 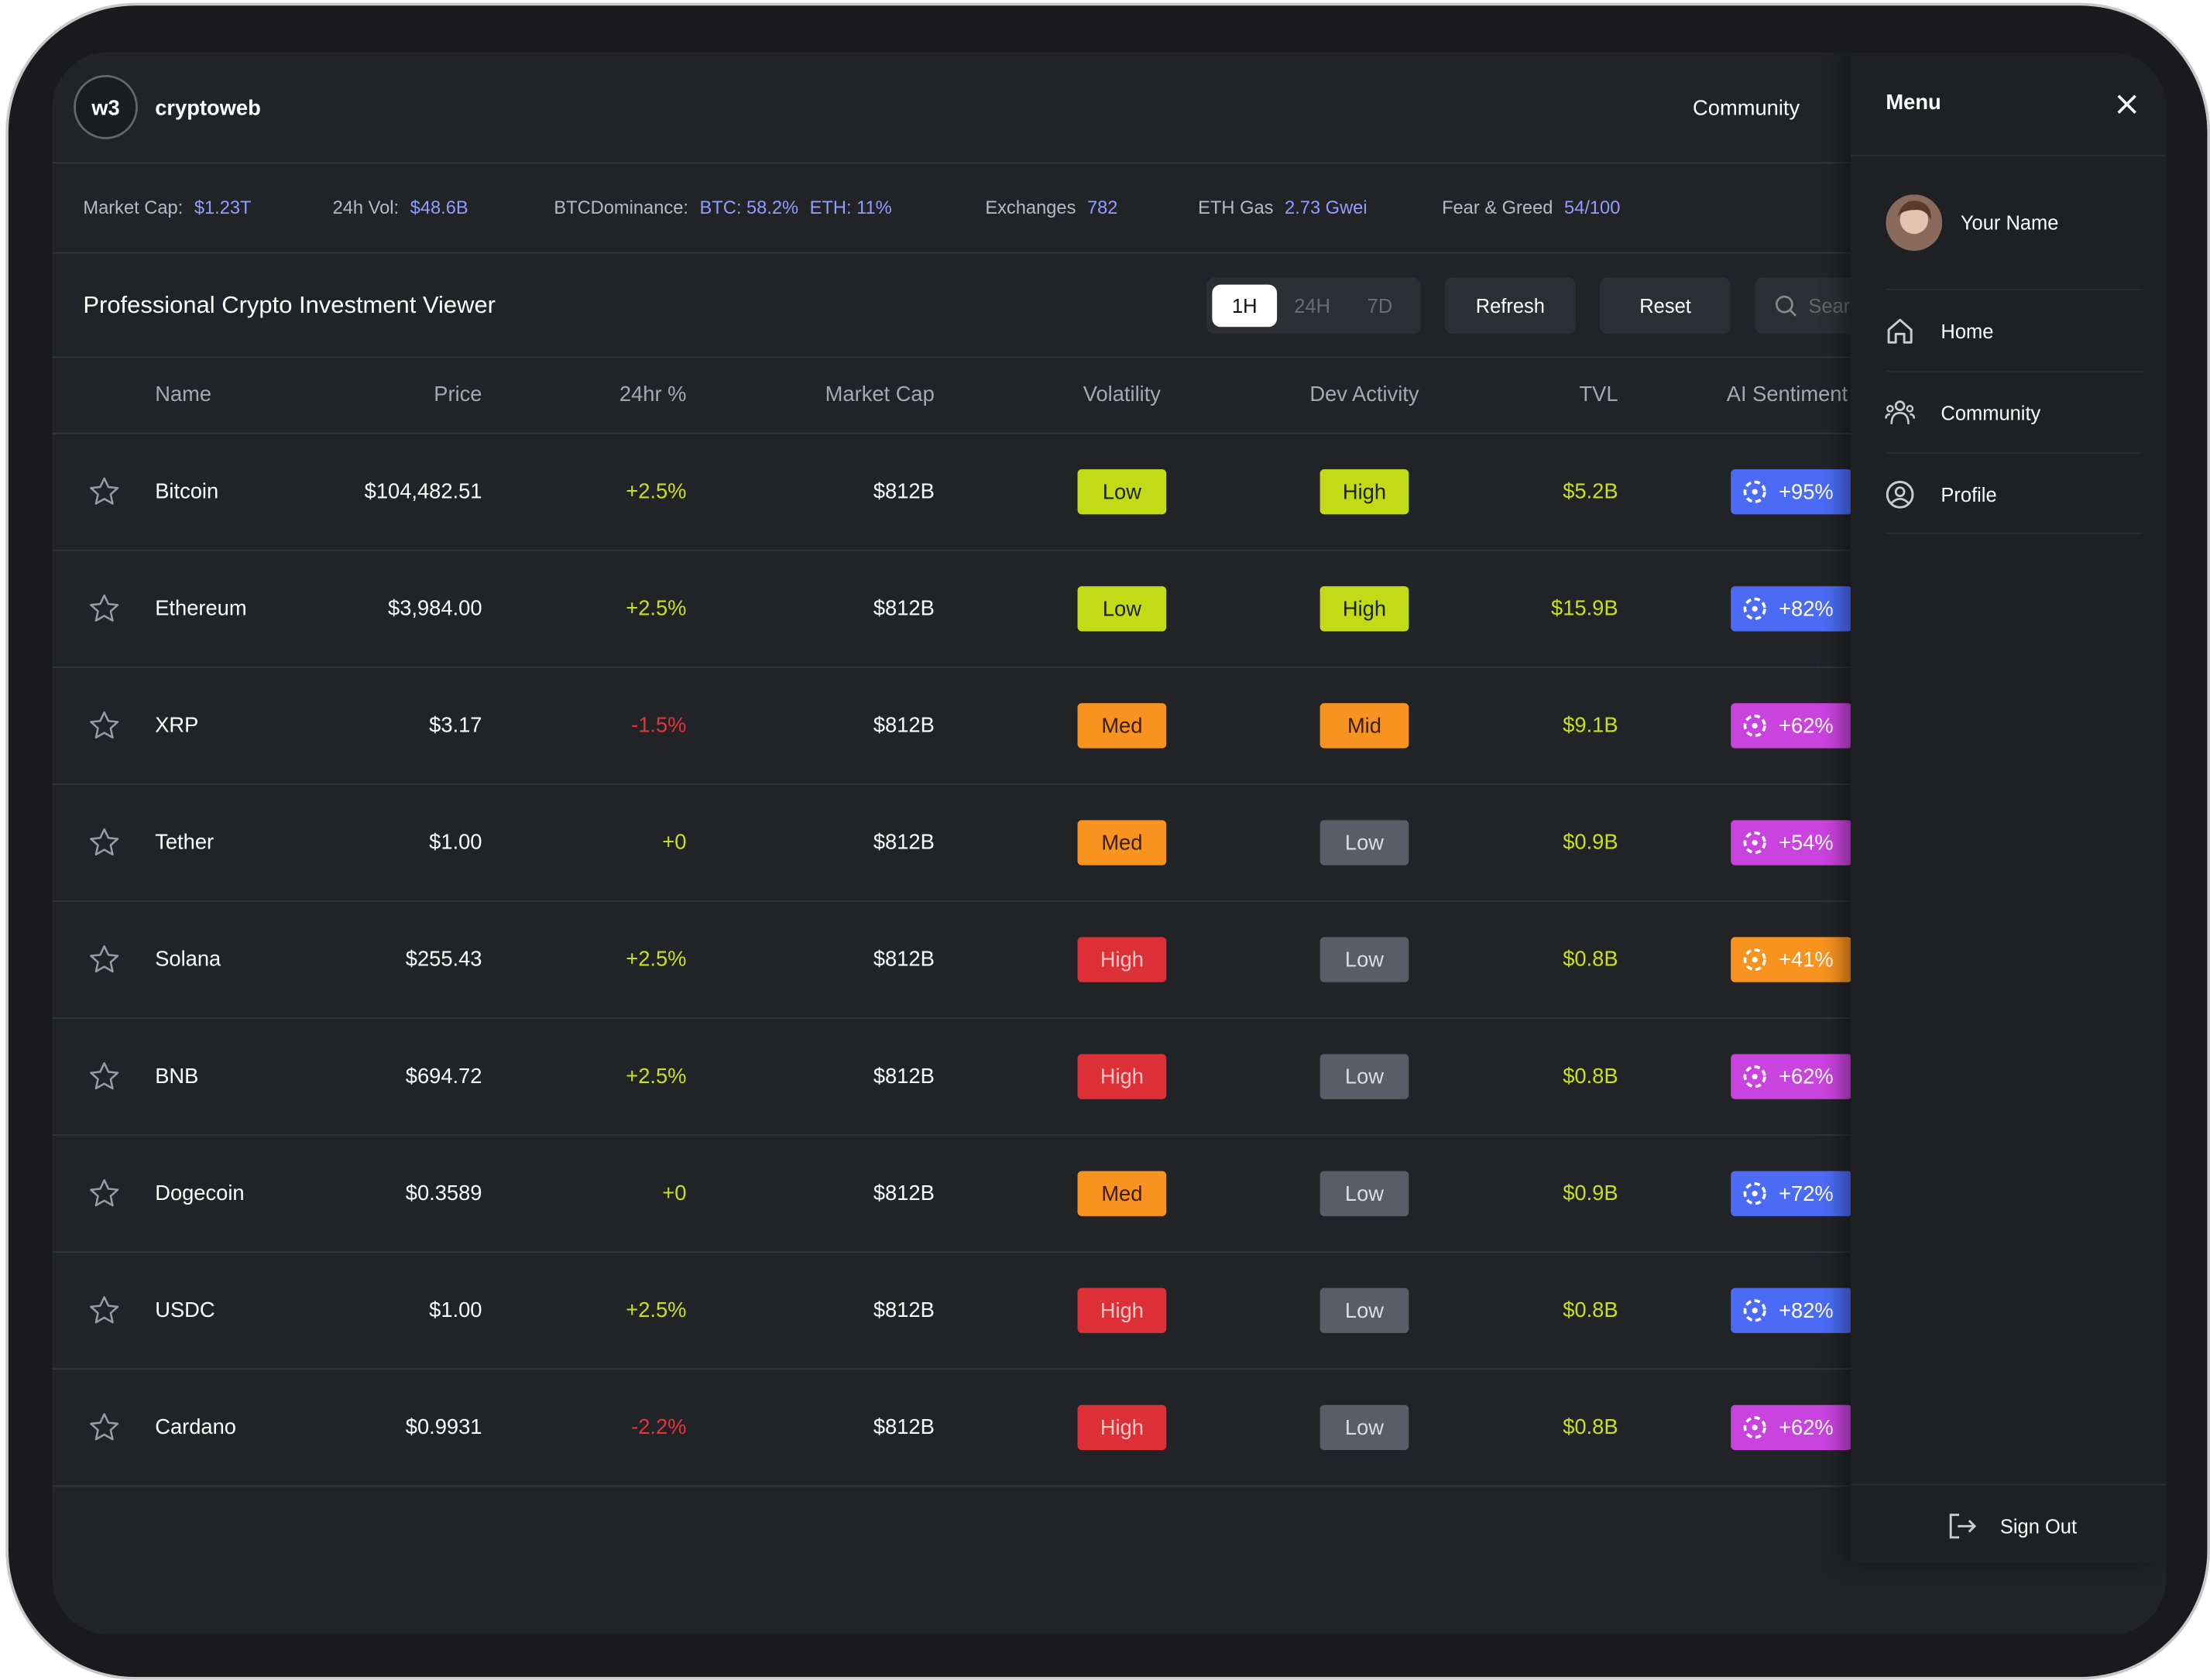 What do you see at coordinates (2038, 1526) in the screenshot?
I see `sign-out: Sign Out` at bounding box center [2038, 1526].